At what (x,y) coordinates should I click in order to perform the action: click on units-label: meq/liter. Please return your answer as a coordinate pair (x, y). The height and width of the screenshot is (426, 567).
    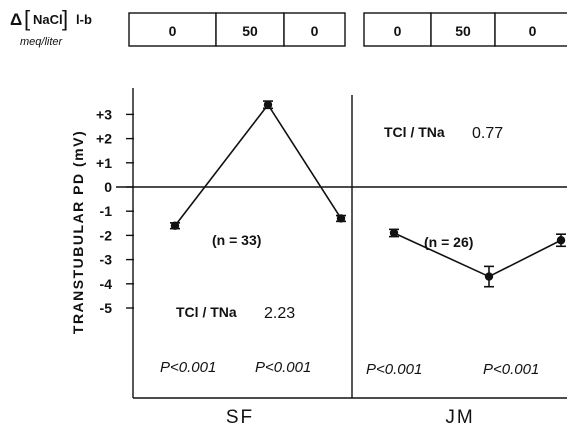
    Looking at the image, I should click on (42, 42).